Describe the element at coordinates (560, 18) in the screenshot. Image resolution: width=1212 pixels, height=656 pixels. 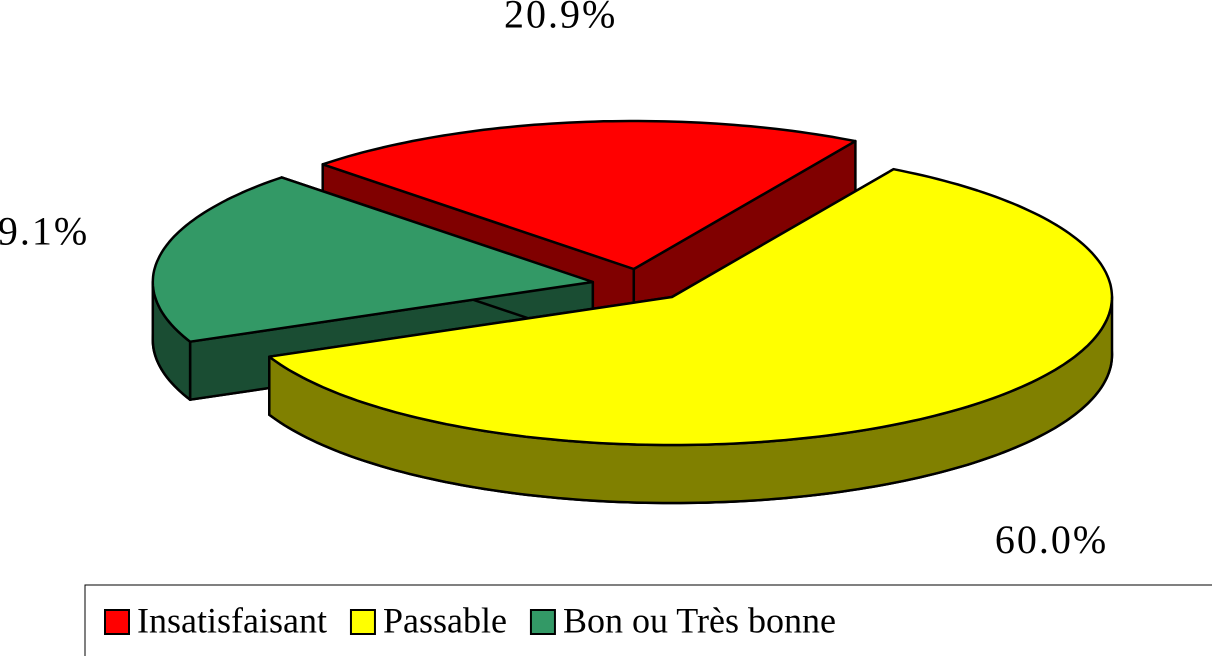
I see `value-label: 20.9%` at that location.